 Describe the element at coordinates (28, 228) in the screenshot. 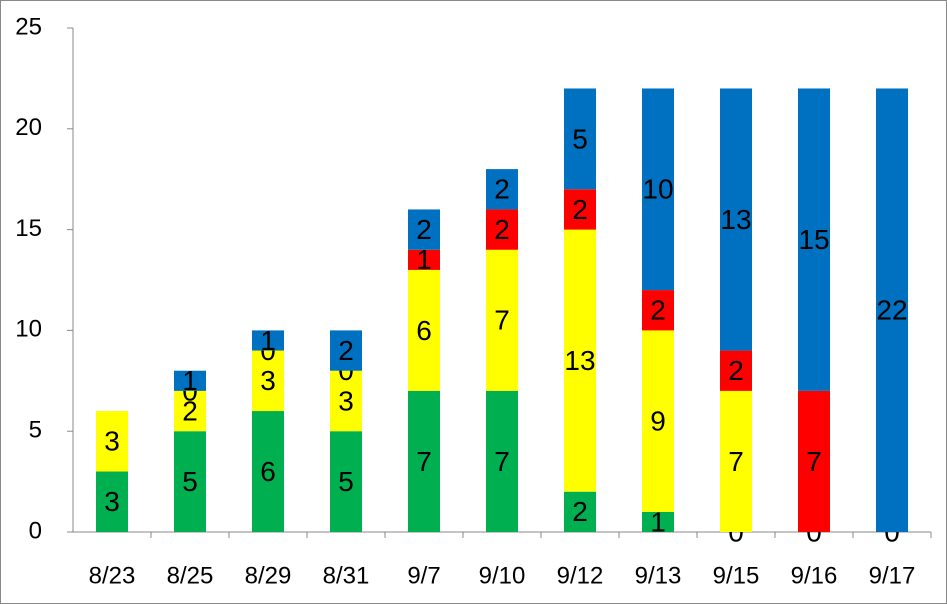

I see `y-tick-label: 15` at that location.